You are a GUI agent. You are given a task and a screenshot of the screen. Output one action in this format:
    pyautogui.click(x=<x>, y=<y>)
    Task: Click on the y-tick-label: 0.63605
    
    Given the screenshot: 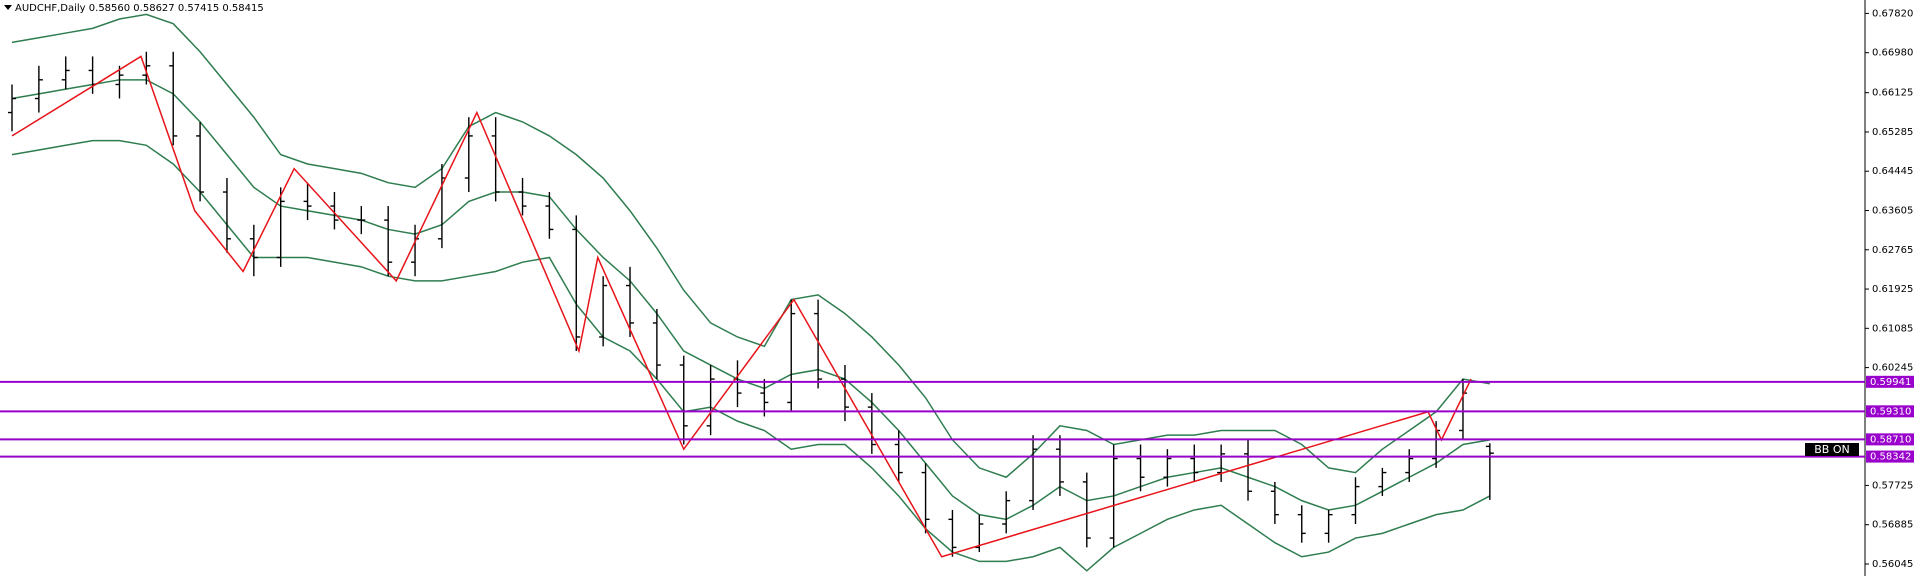 What is the action you would take?
    pyautogui.click(x=1892, y=211)
    